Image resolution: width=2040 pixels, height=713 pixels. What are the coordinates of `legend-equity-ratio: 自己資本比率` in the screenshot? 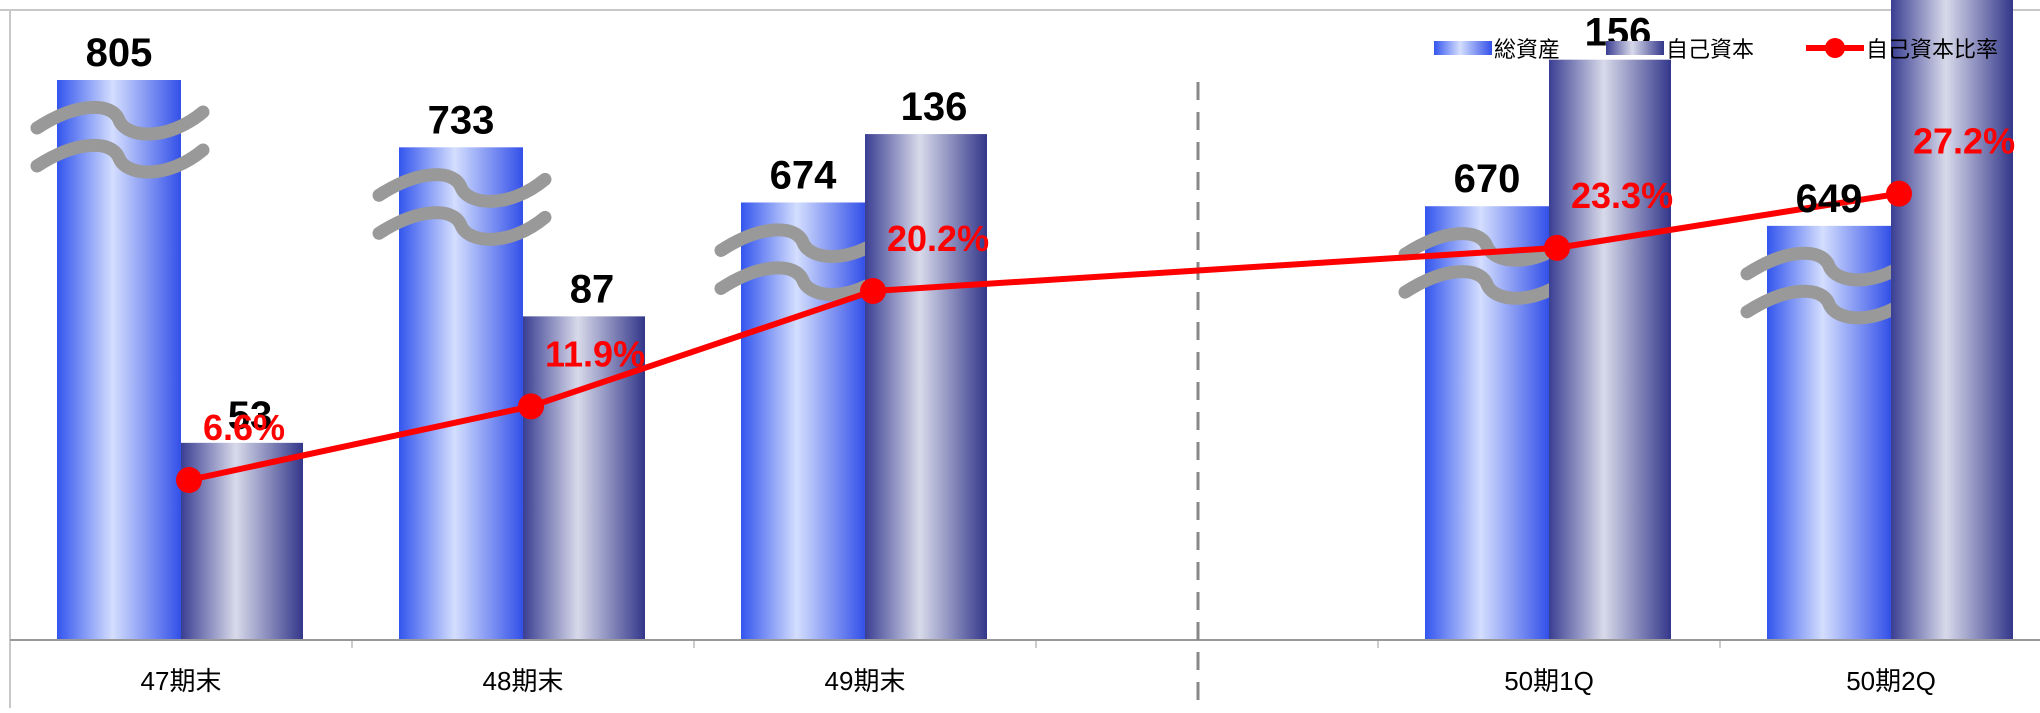 It's located at (1902, 49).